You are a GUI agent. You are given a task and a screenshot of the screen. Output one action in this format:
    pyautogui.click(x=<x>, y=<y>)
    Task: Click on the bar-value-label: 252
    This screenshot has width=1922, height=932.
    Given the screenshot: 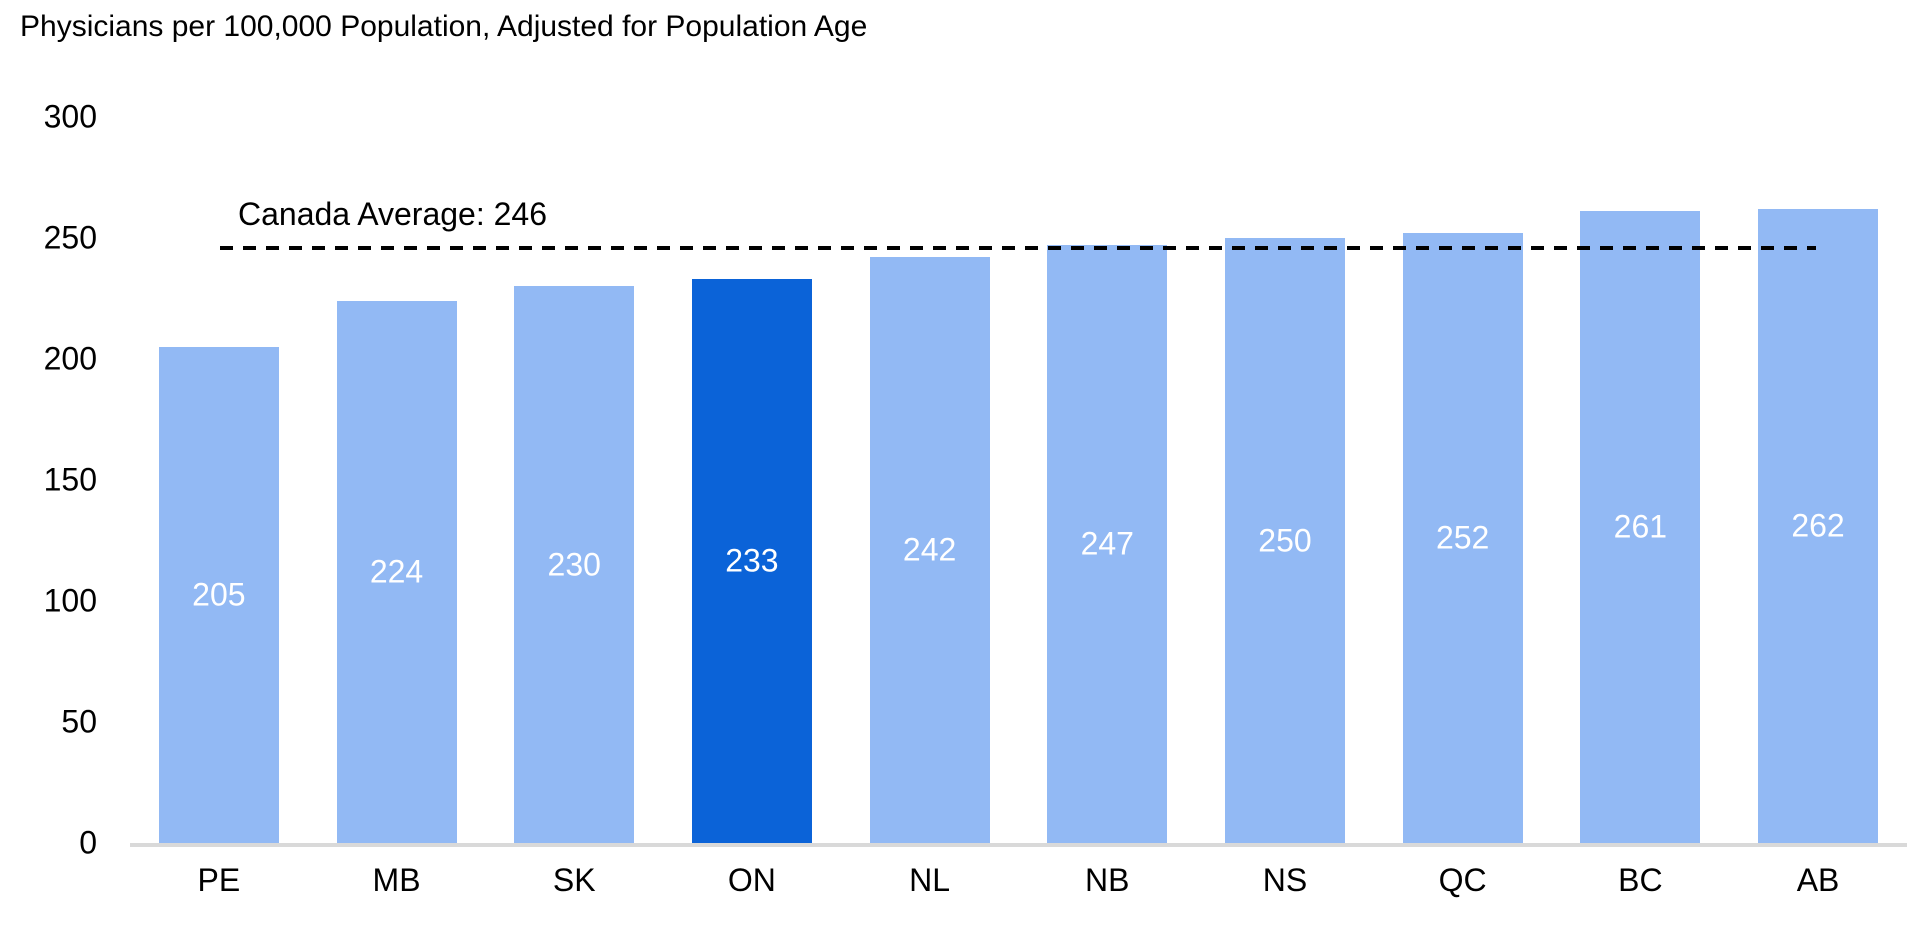 What is the action you would take?
    pyautogui.click(x=1462, y=537)
    